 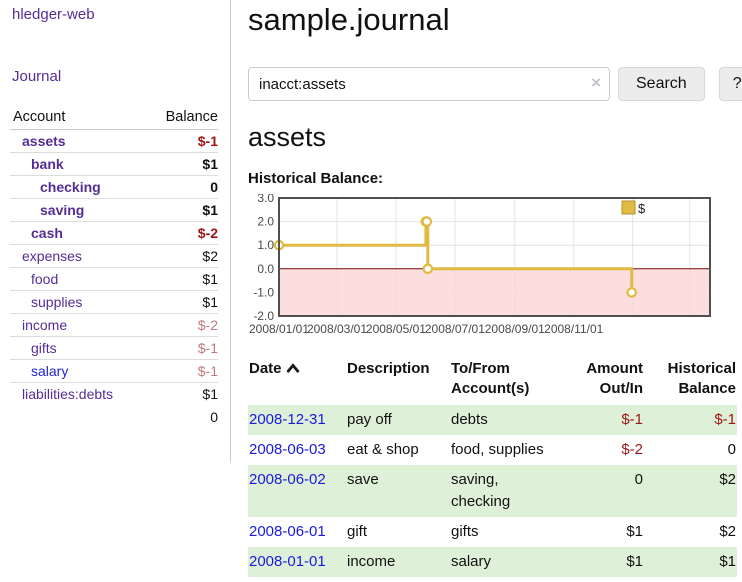 What do you see at coordinates (632, 419) in the screenshot?
I see `transaction-amount: $-1` at bounding box center [632, 419].